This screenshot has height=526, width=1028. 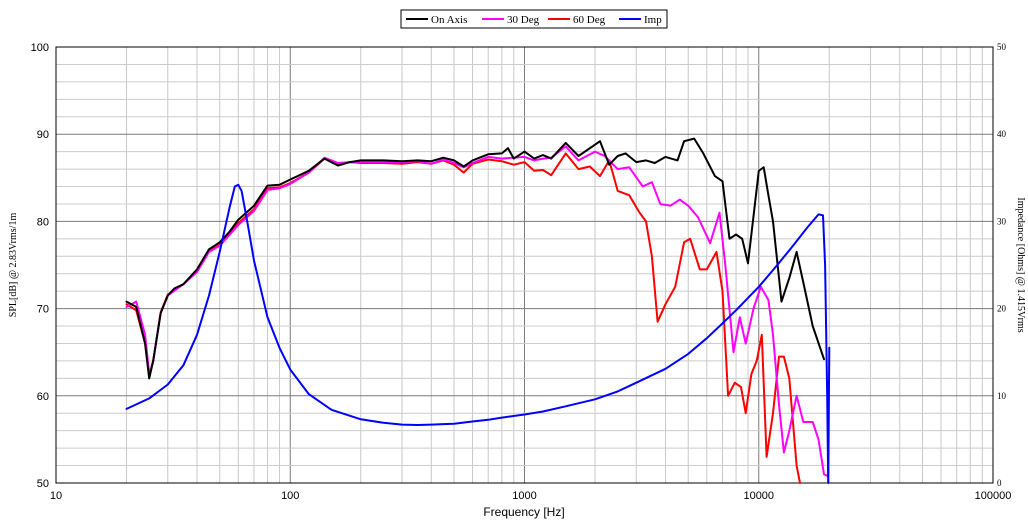 I want to click on x-tick-label: 1000, so click(x=524, y=496).